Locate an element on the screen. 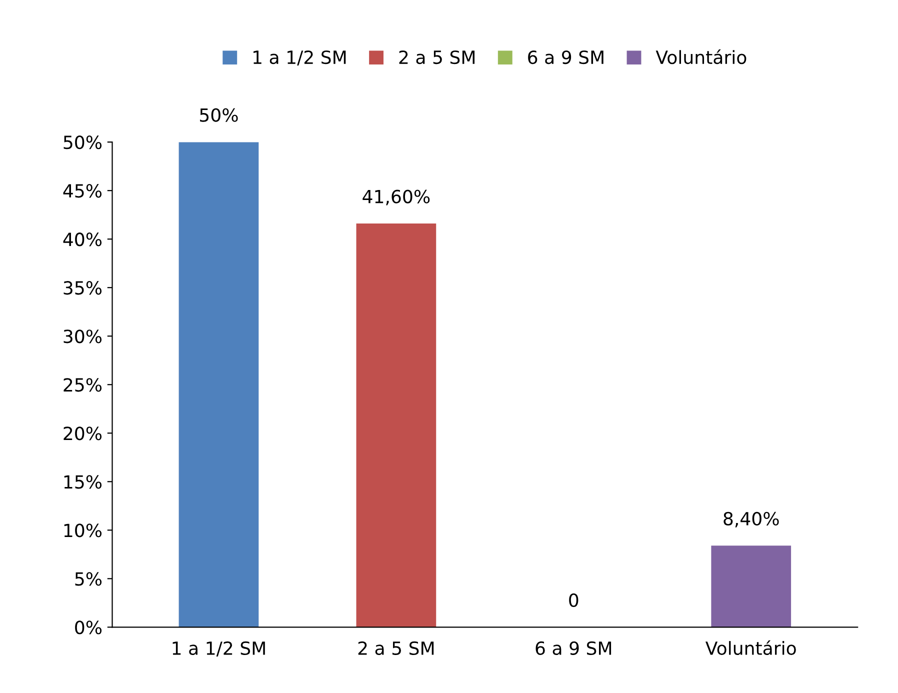 This screenshot has width=898, height=693. y-tick-label: 30% is located at coordinates (83, 337).